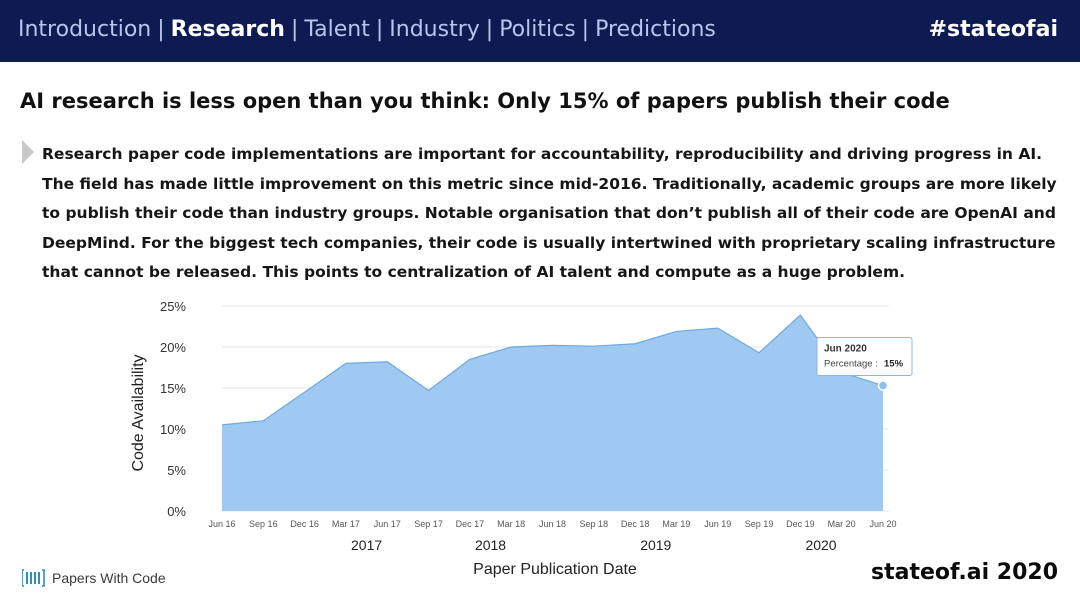 The height and width of the screenshot is (608, 1080). What do you see at coordinates (221, 524) in the screenshot?
I see `x-tick-label: Jun 16` at bounding box center [221, 524].